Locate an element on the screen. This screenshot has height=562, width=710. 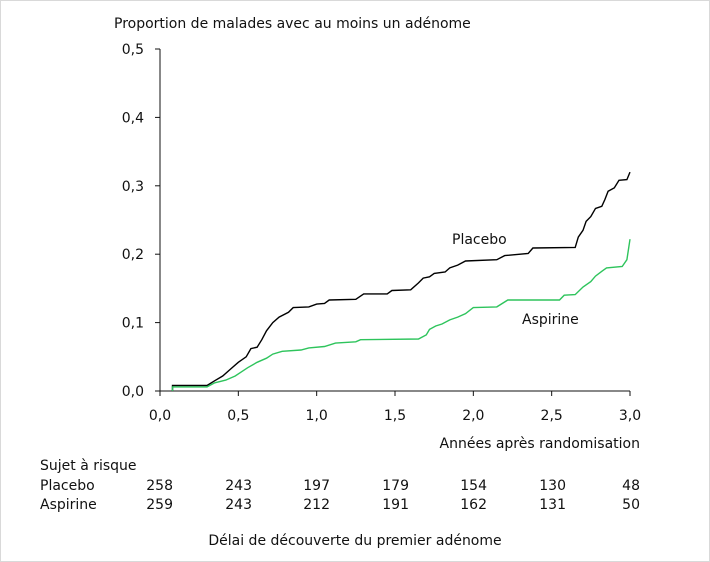
at-risk-title: Sujet à risque is located at coordinates (88, 466).